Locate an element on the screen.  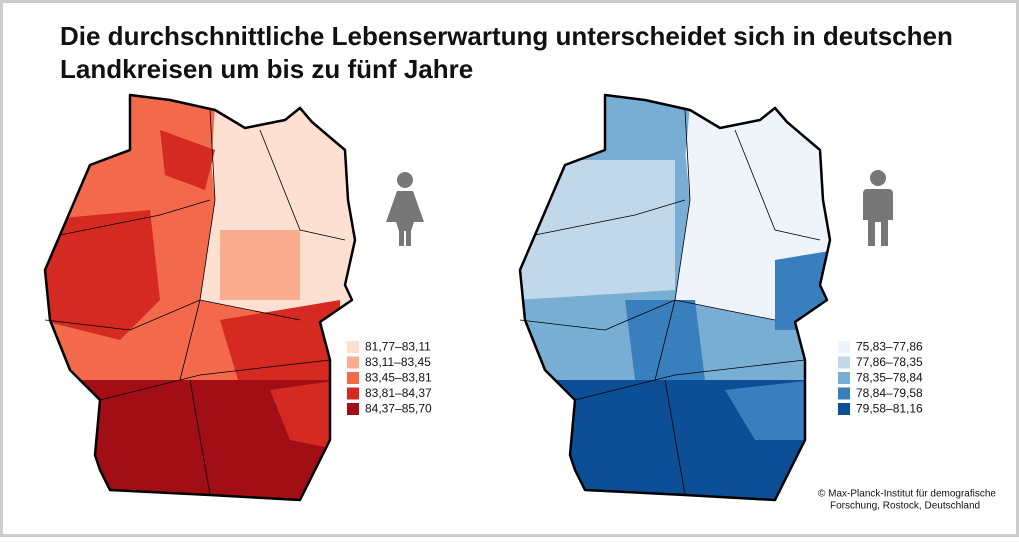
title-line: Landkreisen um bis zu fünf Jahre is located at coordinates (266, 69).